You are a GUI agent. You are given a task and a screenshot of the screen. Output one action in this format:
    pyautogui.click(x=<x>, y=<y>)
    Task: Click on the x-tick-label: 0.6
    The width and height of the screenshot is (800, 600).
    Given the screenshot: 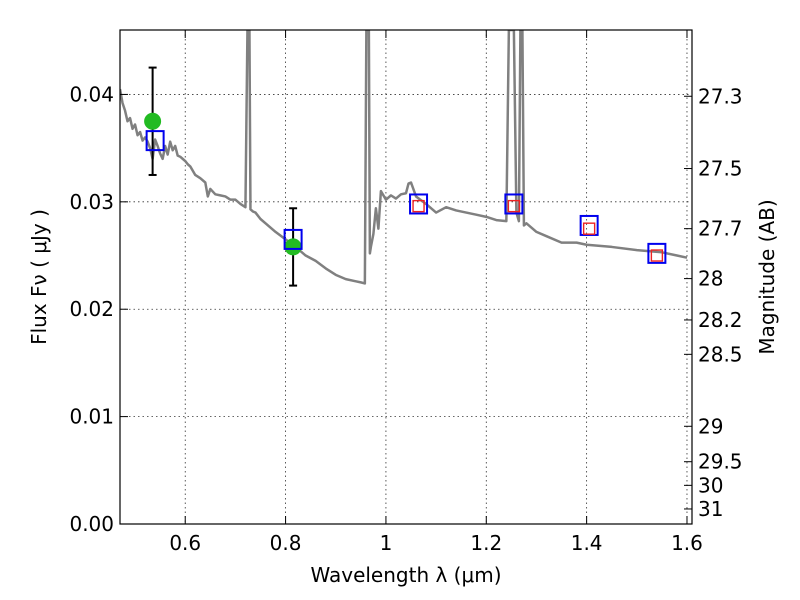 What is the action you would take?
    pyautogui.click(x=185, y=543)
    